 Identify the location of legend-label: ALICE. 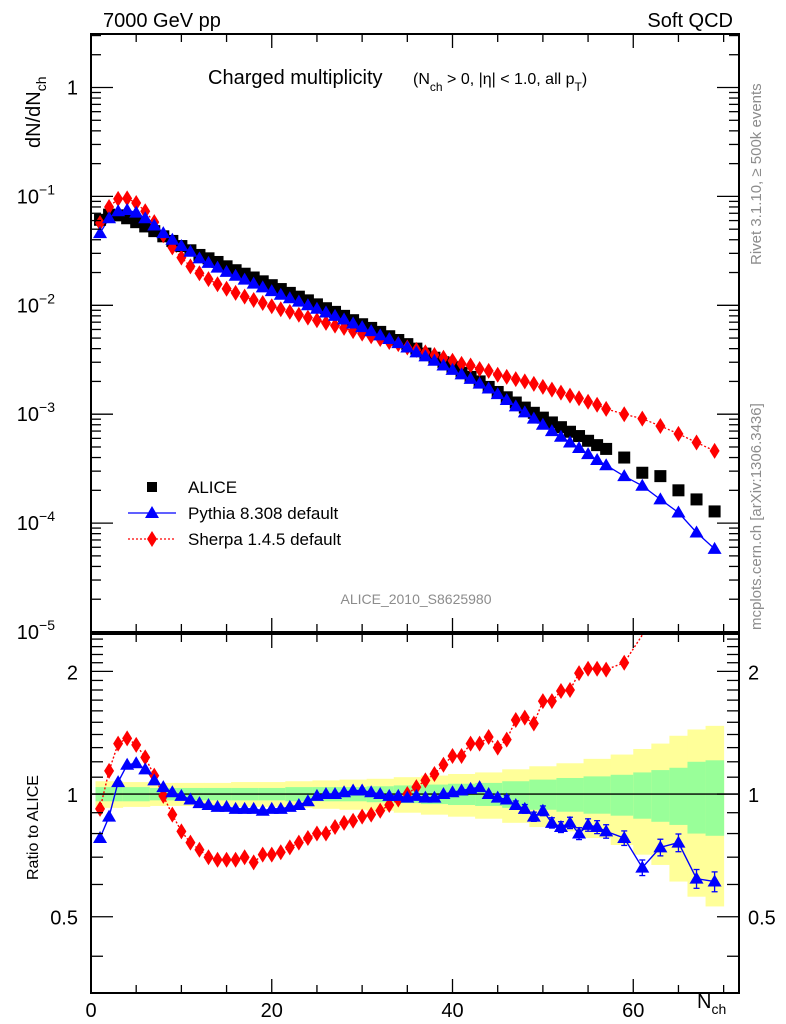
(212, 487).